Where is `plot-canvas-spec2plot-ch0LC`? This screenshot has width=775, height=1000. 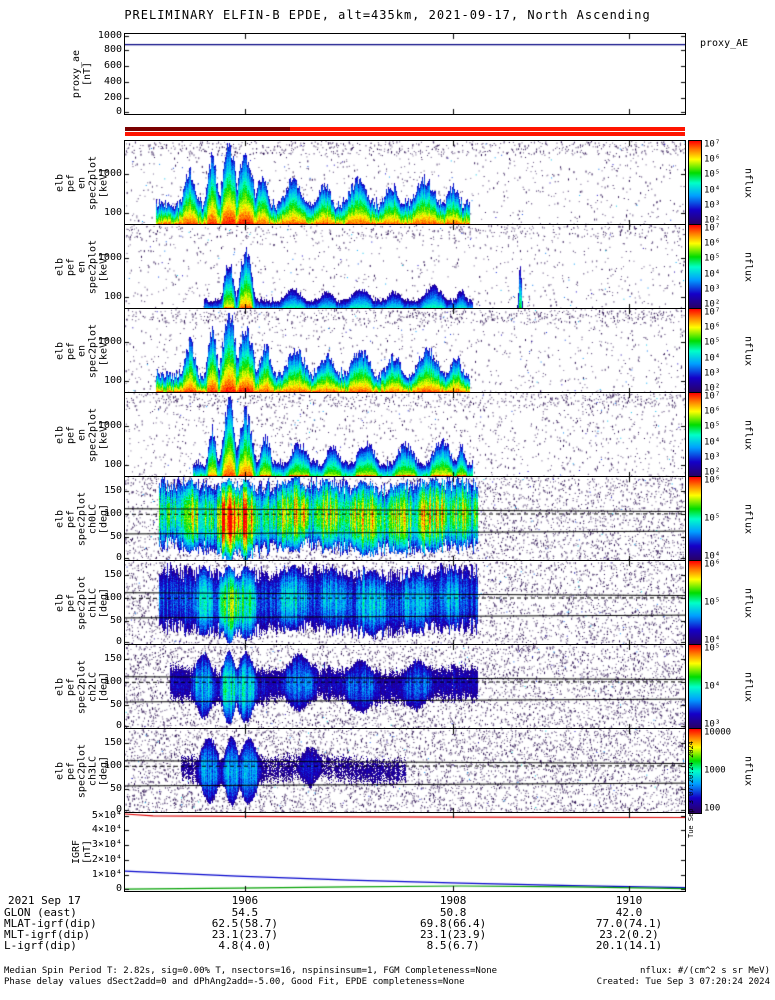
plot-canvas-spec2plot-ch0LC is located at coordinates (405, 519).